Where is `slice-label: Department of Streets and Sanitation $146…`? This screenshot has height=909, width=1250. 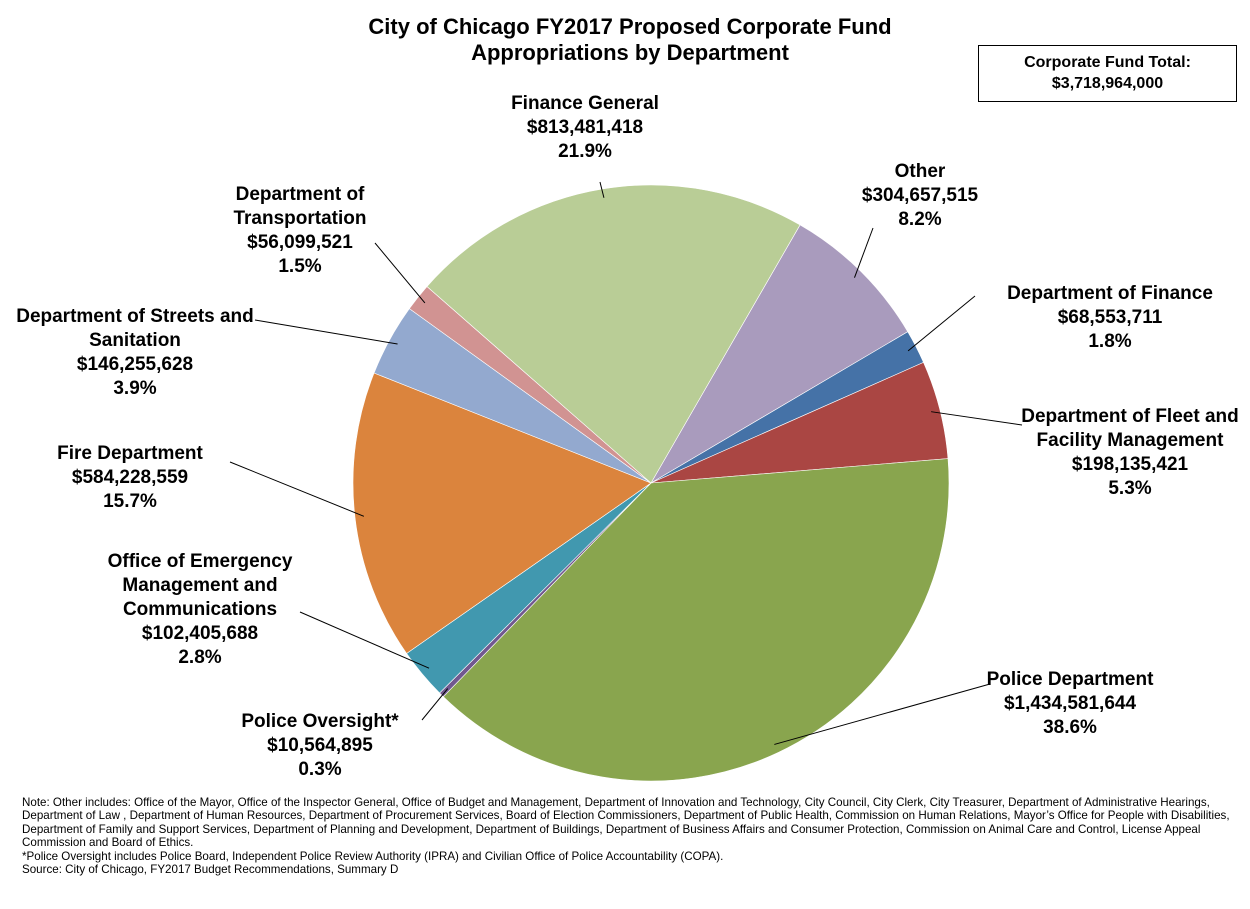
slice-label: Department of Streets and Sanitation $146… is located at coordinates (135, 353).